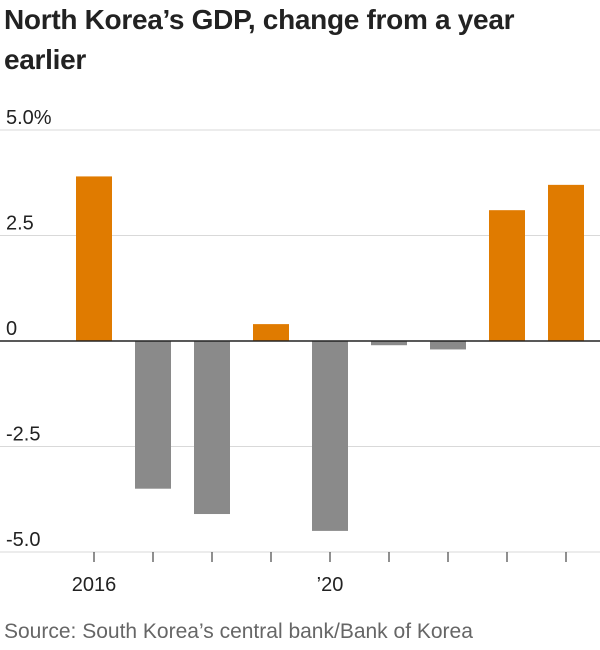 This screenshot has height=650, width=600. Describe the element at coordinates (23, 540) in the screenshot. I see `y-tick-label: -5.0` at that location.